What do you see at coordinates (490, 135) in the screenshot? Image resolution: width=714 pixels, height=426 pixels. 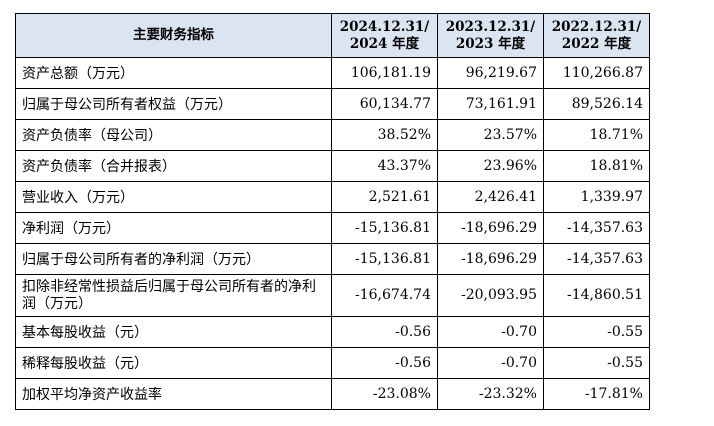 I see `cell-value: 23.57%` at bounding box center [490, 135].